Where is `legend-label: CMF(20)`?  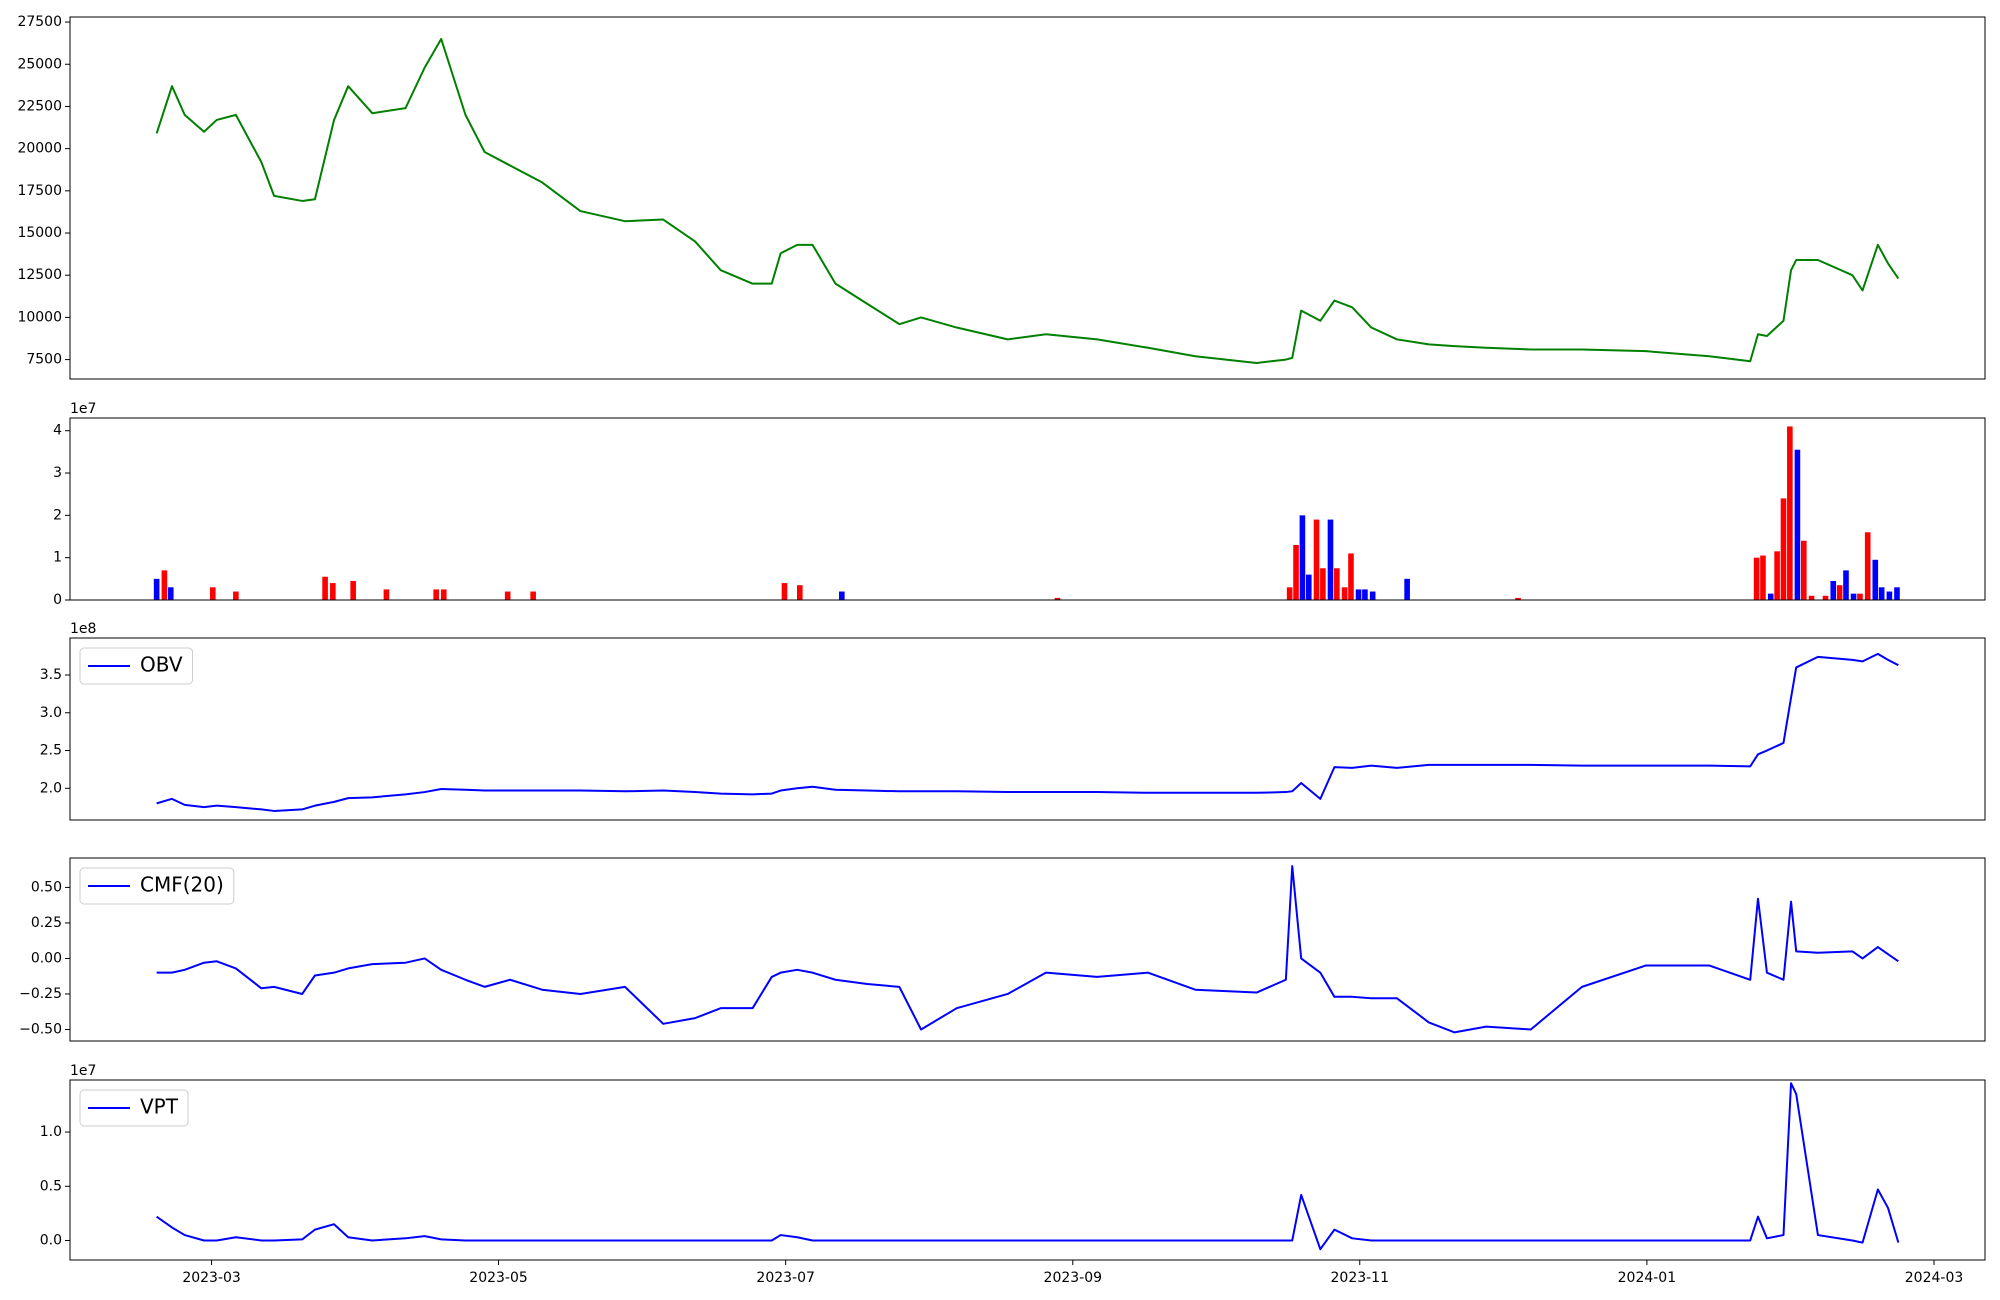 legend-label: CMF(20) is located at coordinates (182, 885).